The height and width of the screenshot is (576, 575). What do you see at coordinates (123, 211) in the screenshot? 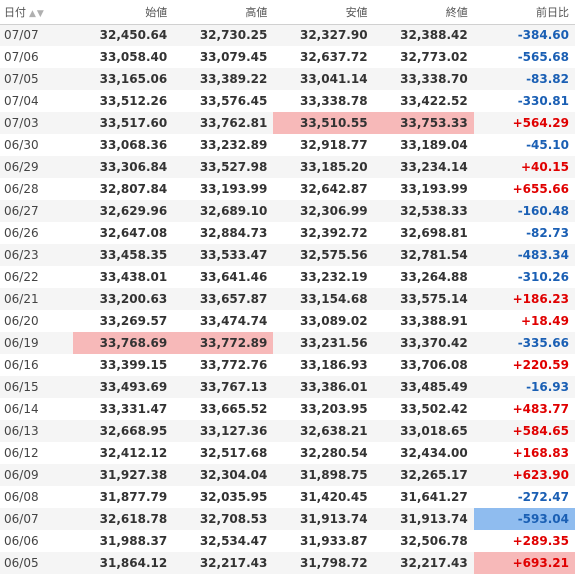
I see `open-cell: 32,629.96` at bounding box center [123, 211].